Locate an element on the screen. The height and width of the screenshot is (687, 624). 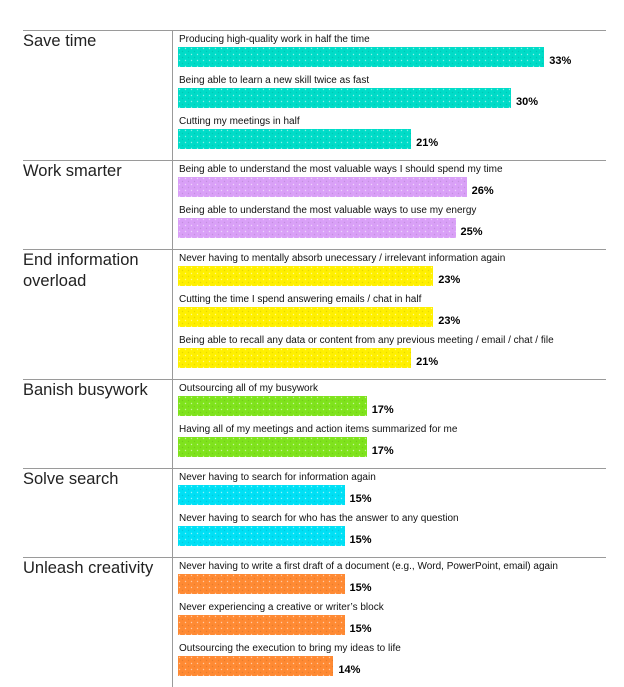
bar-label: Outsourcing all of my busywork is located at coordinates (248, 388).